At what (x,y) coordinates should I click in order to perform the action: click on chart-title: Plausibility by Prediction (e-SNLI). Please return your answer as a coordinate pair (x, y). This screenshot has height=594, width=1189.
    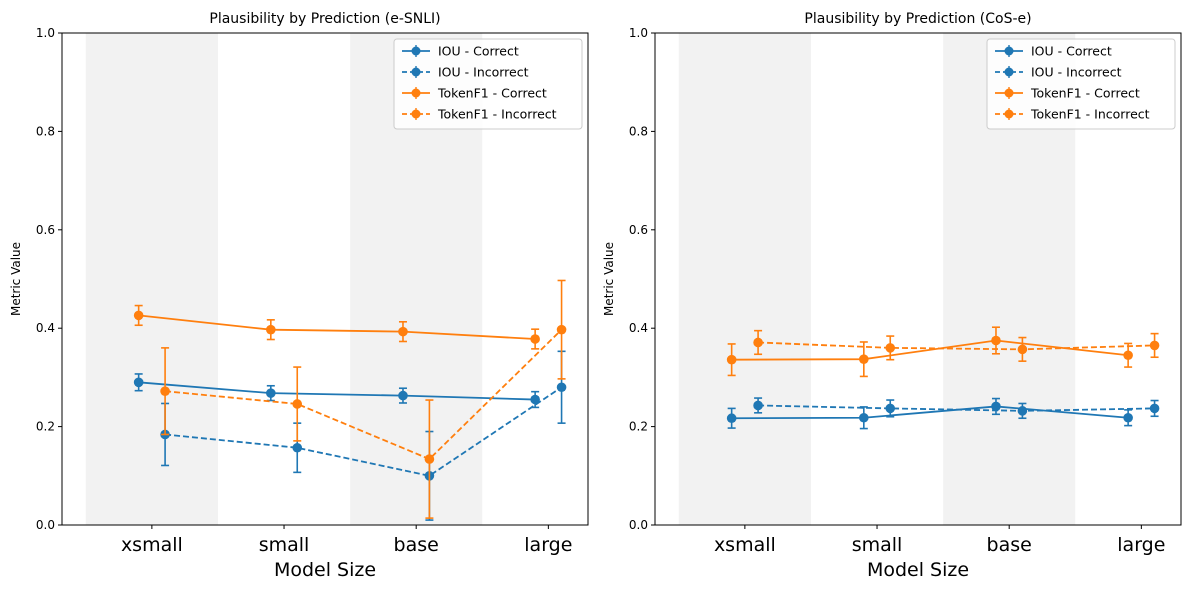
    Looking at the image, I should click on (324, 19).